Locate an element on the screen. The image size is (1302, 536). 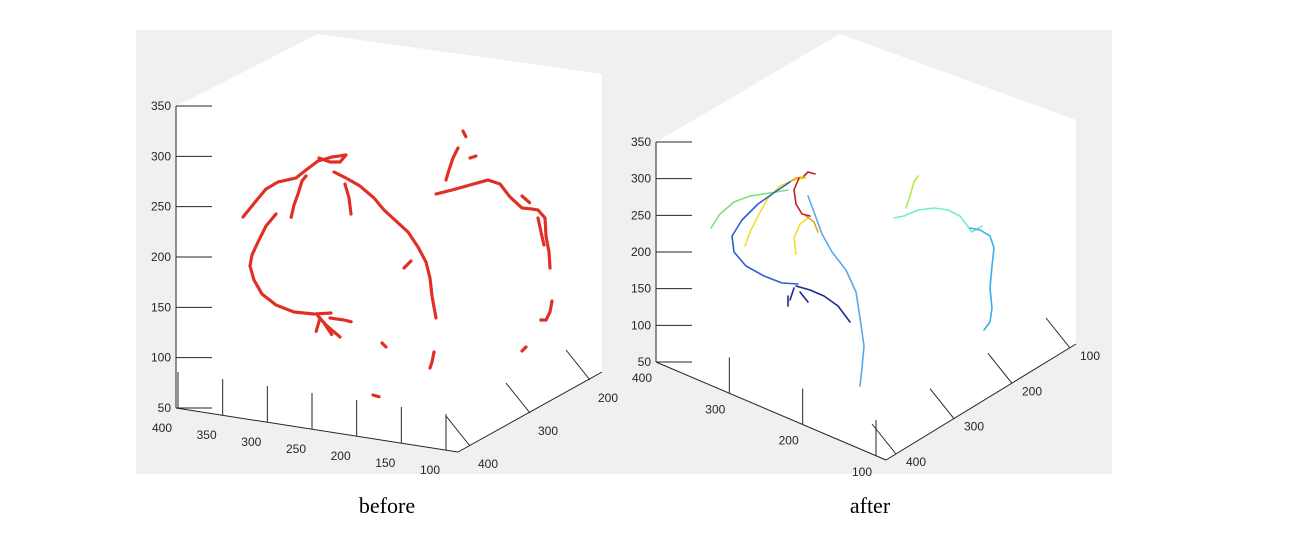
vessel-branch-yellow is located at coordinates (801, 236).